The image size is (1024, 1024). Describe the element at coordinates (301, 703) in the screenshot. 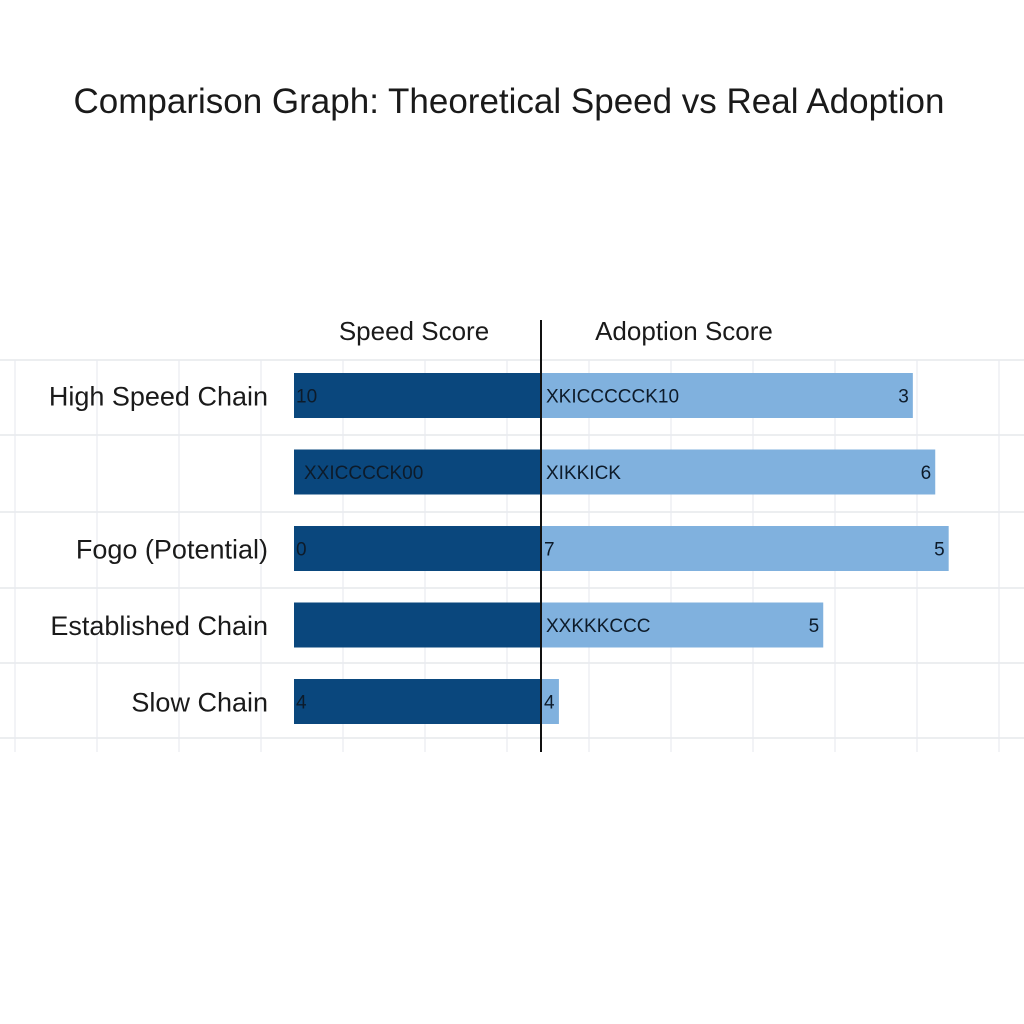

I see `speed-data-label: 4` at that location.